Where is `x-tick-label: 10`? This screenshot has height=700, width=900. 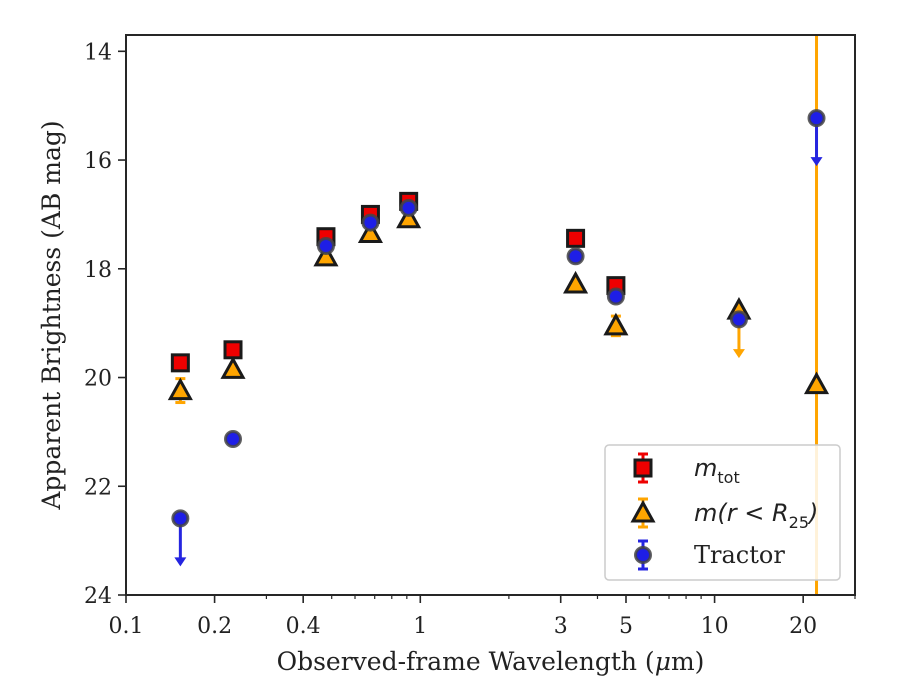
x-tick-label: 10 is located at coordinates (715, 626).